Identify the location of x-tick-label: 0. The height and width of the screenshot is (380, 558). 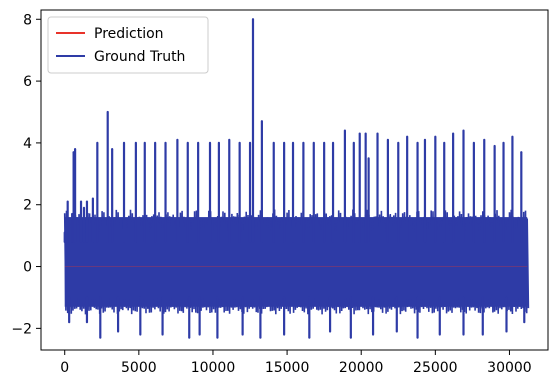
(64, 368).